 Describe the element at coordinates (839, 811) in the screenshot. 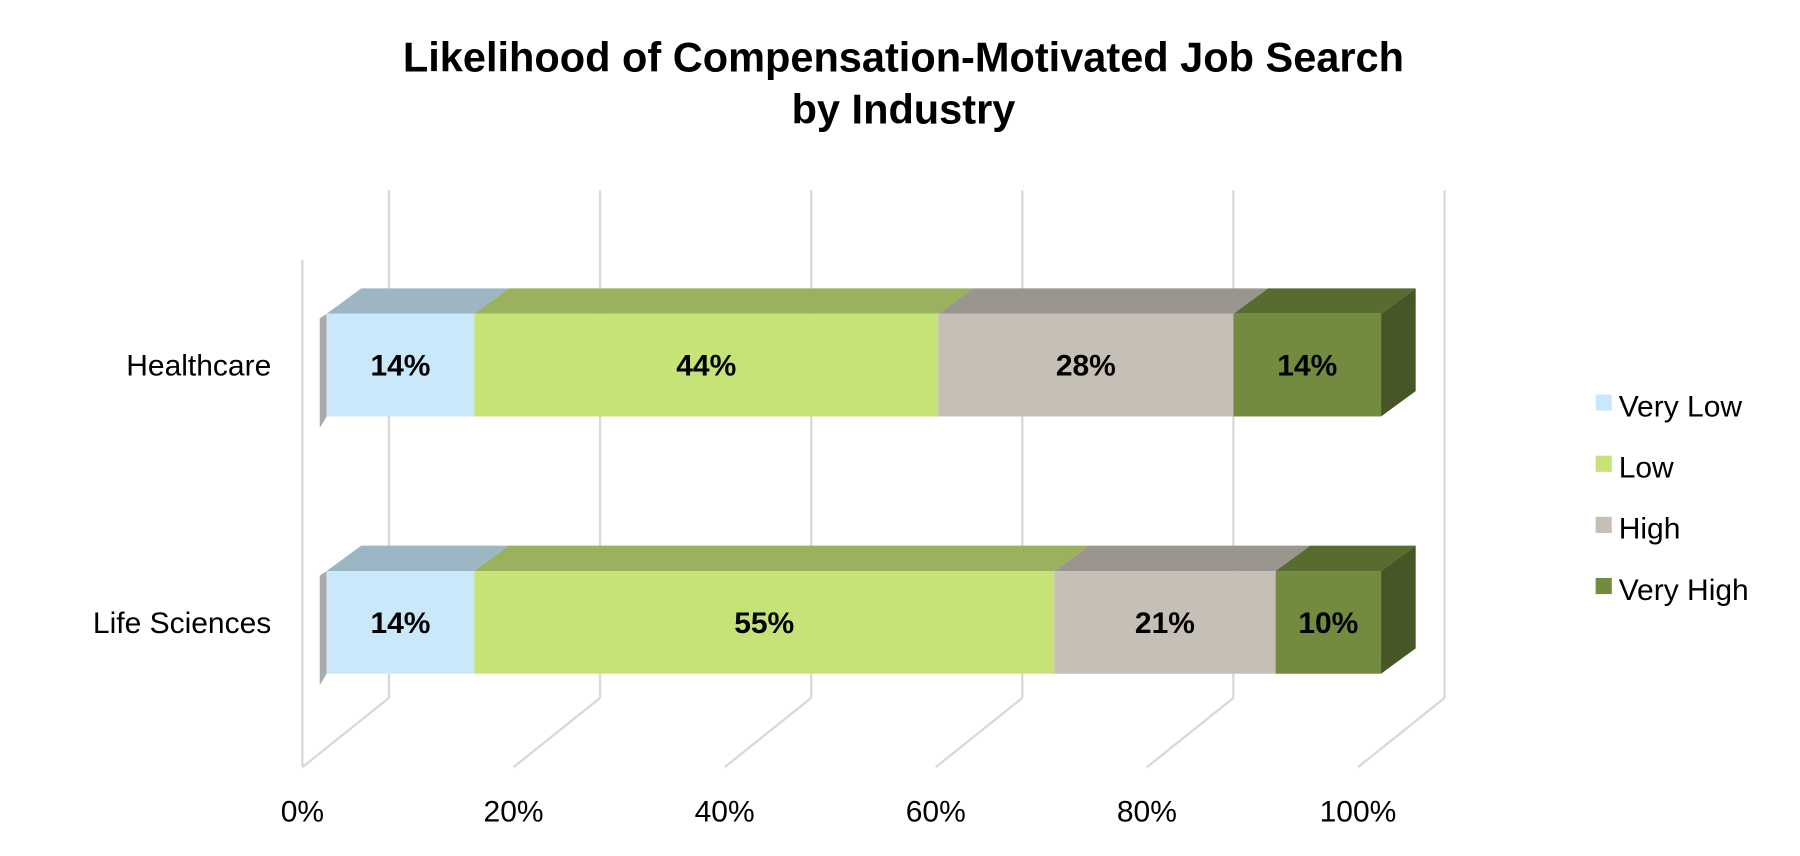

I see `x-axis-ticks: 0% 20% 40% 60% 80% 100%` at that location.